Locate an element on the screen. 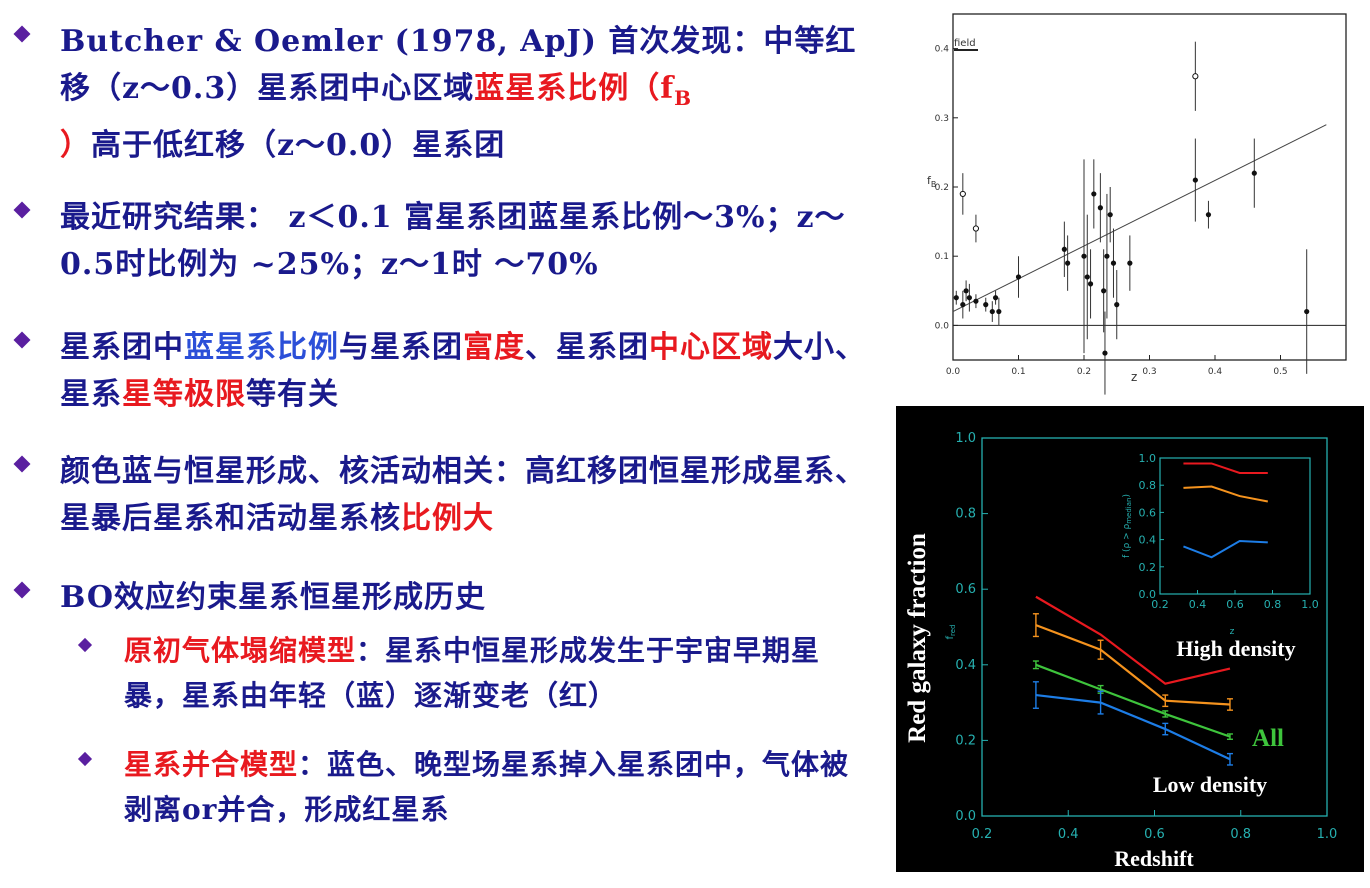 This screenshot has height=888, width=1370. y-sub-f: f is located at coordinates (950, 638).